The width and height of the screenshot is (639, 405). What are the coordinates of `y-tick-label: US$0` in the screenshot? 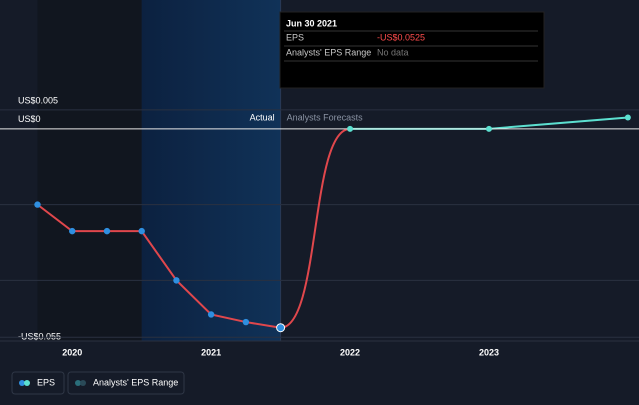 It's located at (29, 119).